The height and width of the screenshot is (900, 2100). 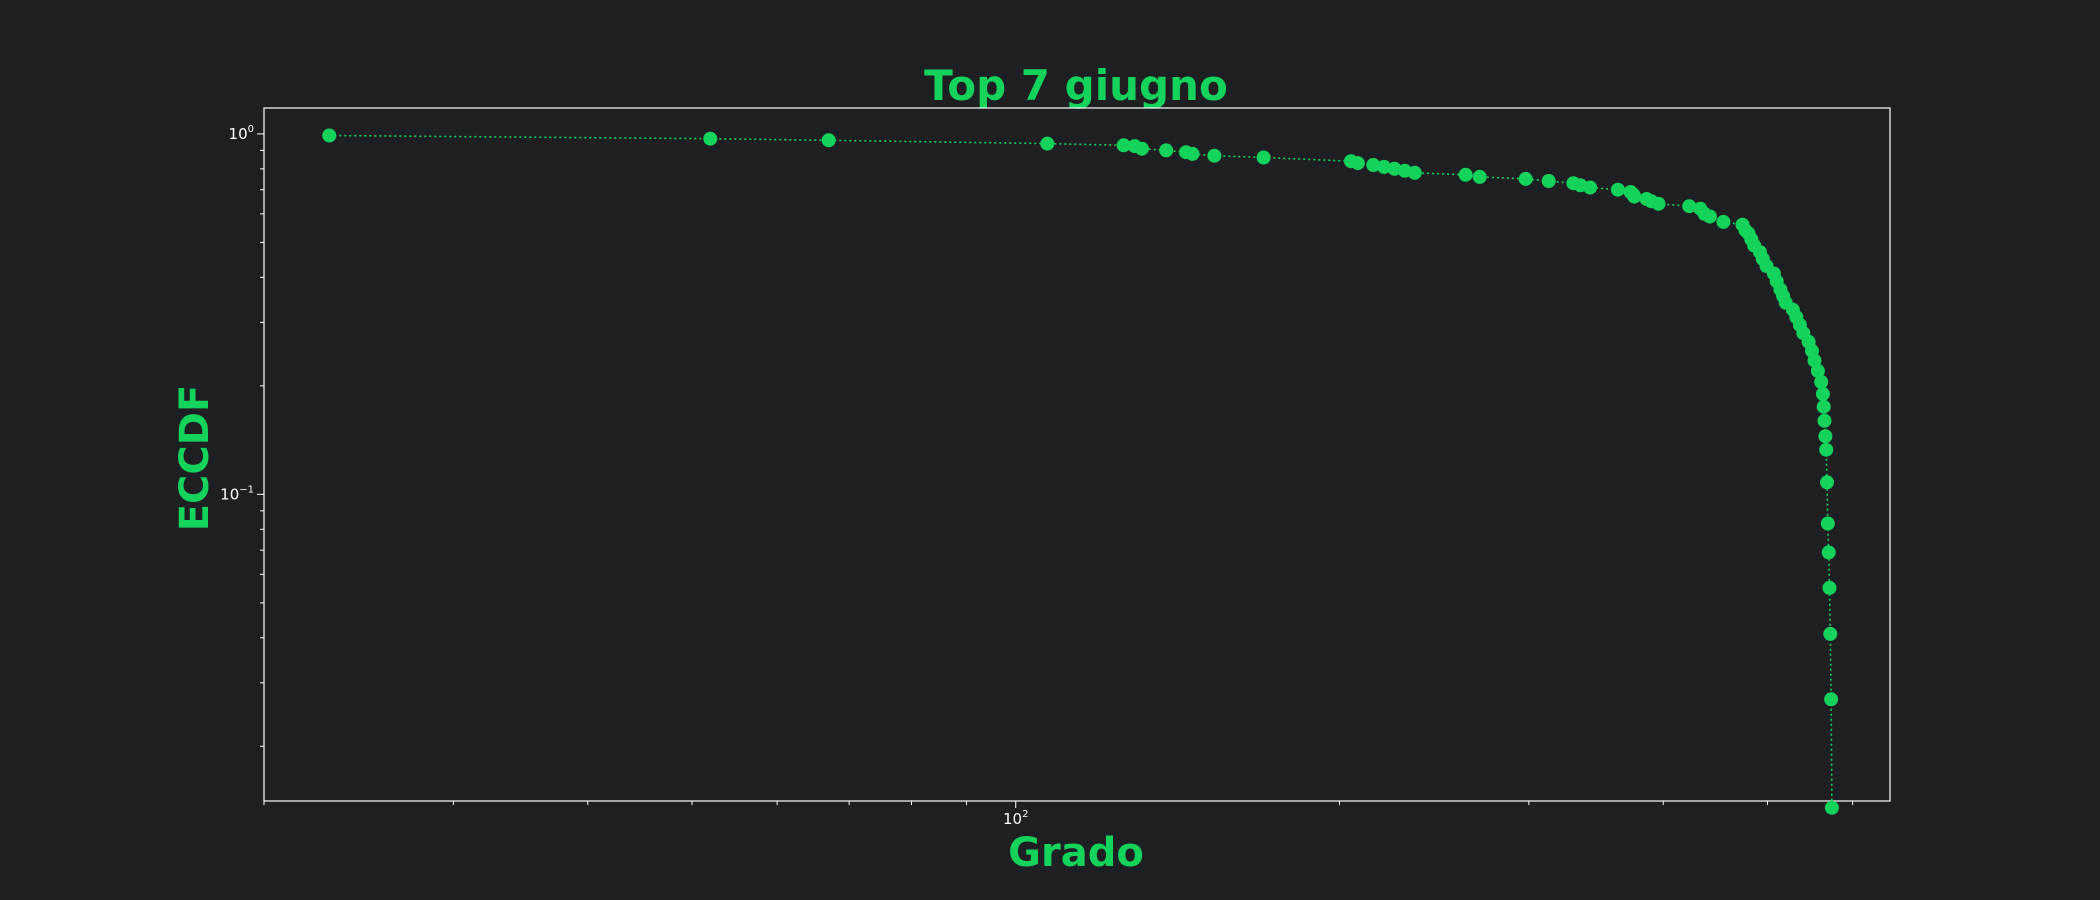 What do you see at coordinates (237, 493) in the screenshot?
I see `y-tick-label: 10⁻¹` at bounding box center [237, 493].